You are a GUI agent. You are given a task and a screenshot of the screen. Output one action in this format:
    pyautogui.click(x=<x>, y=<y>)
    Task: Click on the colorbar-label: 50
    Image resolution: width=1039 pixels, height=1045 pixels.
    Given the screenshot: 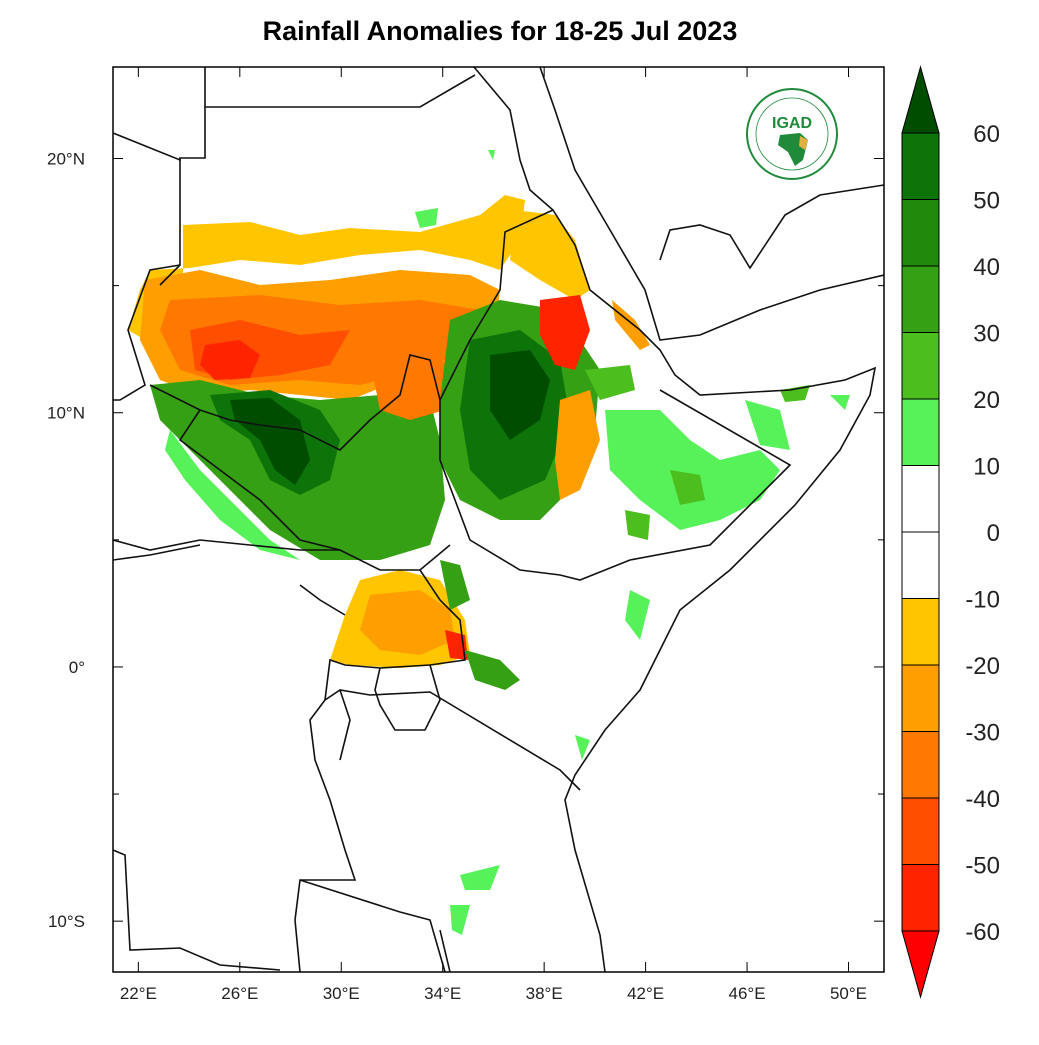 What is the action you would take?
    pyautogui.click(x=986, y=201)
    